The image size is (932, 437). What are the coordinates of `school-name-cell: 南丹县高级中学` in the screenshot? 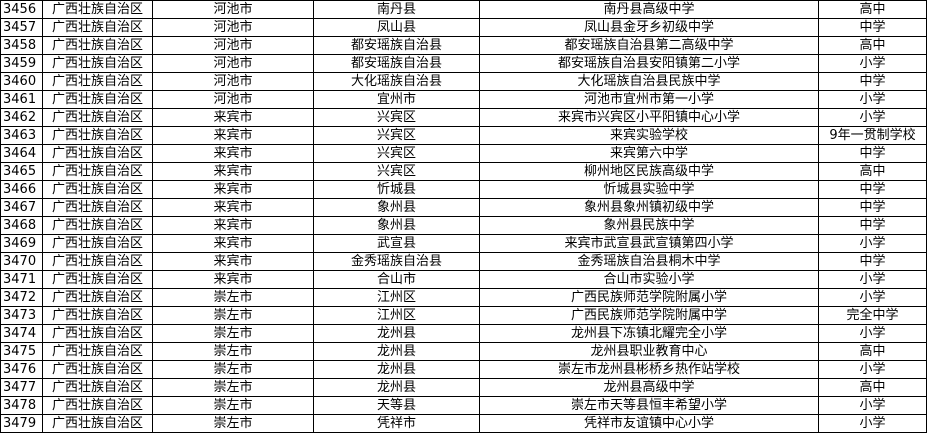 It's located at (649, 9).